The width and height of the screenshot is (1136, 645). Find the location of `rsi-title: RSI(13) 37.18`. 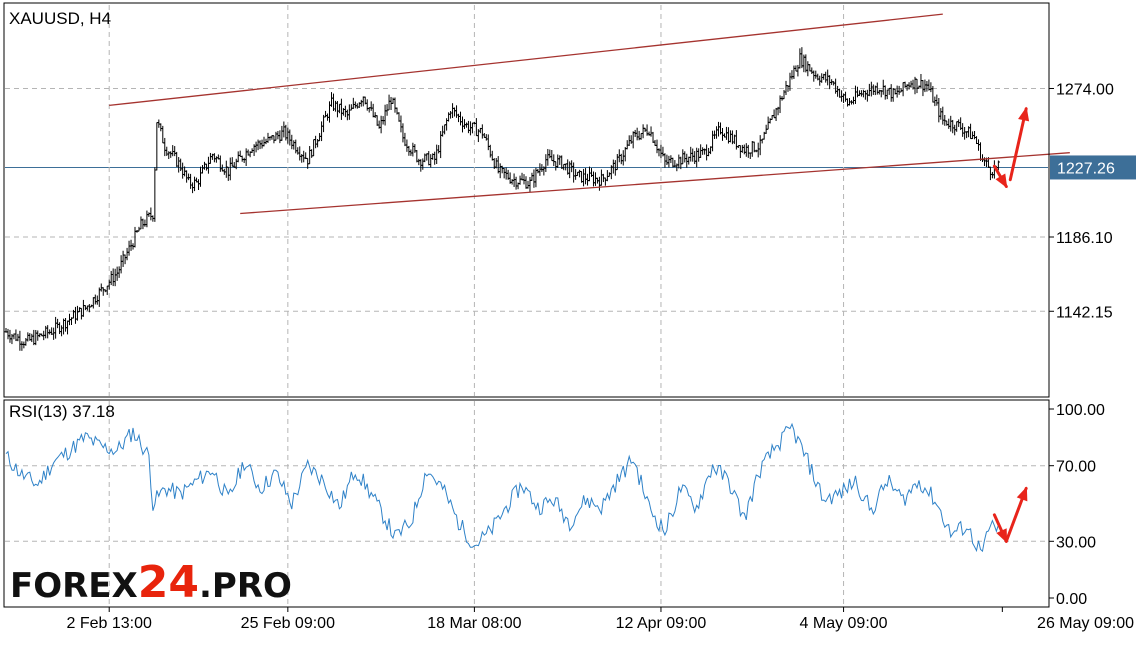

rsi-title: RSI(13) 37.18 is located at coordinates (62, 411).